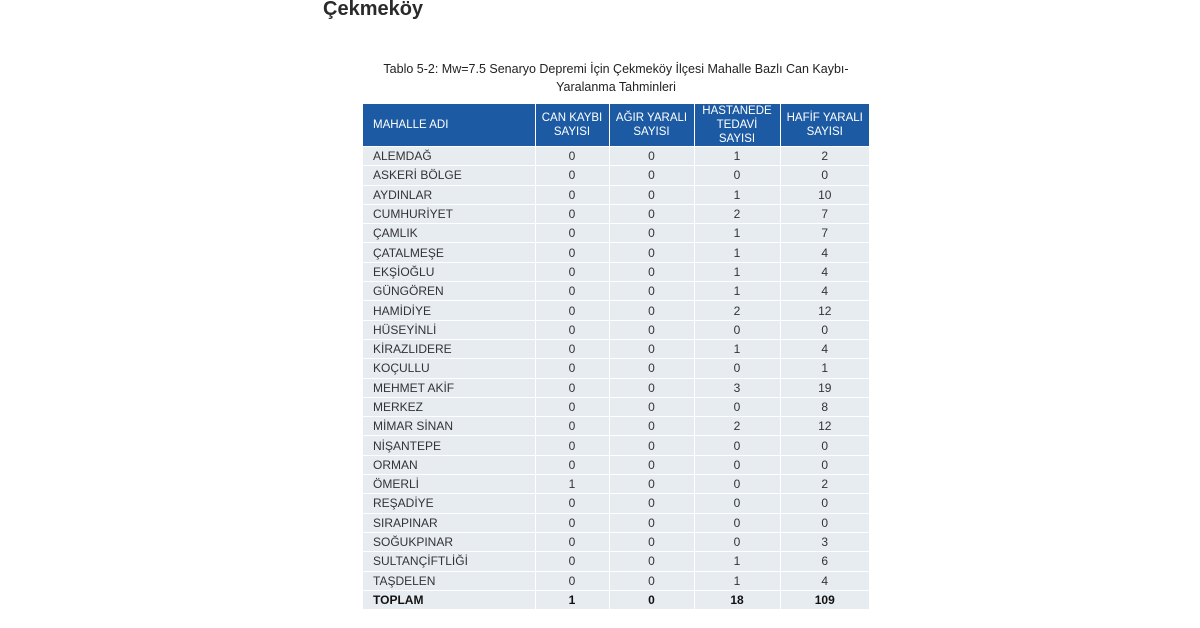  I want to click on table-row: MİMAR SİNAN 0 0 2 12, so click(616, 426).